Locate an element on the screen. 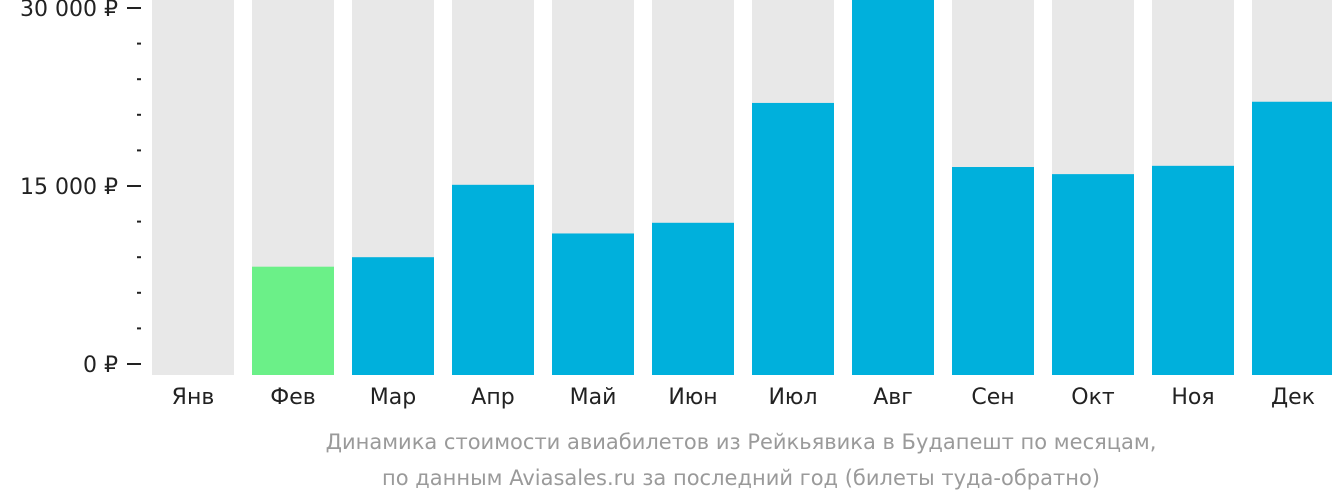 This screenshot has height=502, width=1332. x-tick-label: Ноя is located at coordinates (1192, 397).